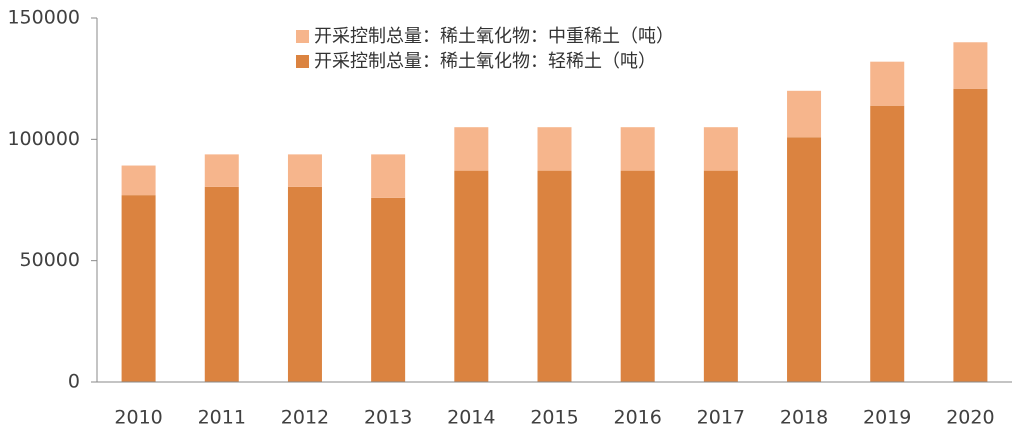  What do you see at coordinates (222, 418) in the screenshot?
I see `x-tick-label: 2011` at bounding box center [222, 418].